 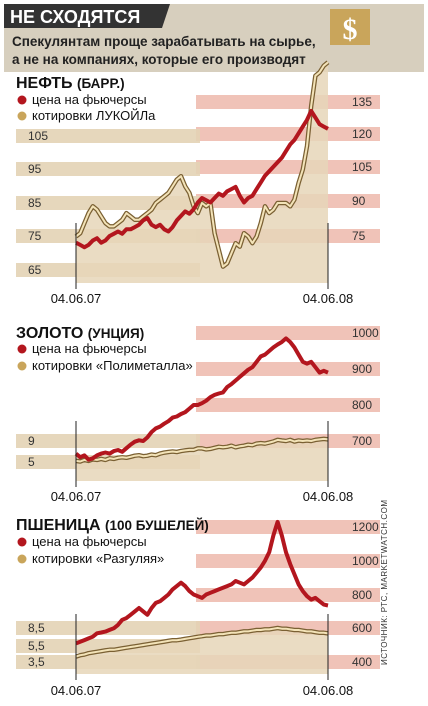 What do you see at coordinates (98, 558) in the screenshot?
I see `legend-label: котировки «Разгуляя»` at bounding box center [98, 558].